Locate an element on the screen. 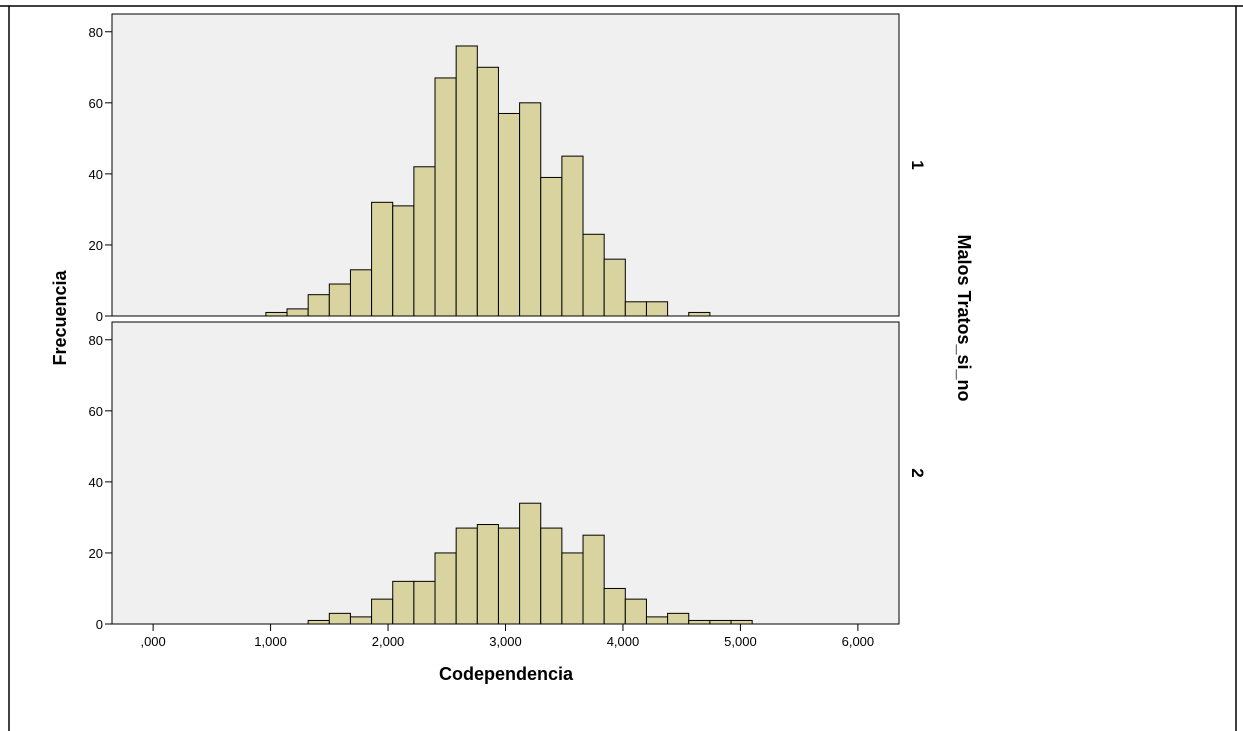 This screenshot has width=1243, height=731. x-tick-label: 6,000 is located at coordinates (858, 641).